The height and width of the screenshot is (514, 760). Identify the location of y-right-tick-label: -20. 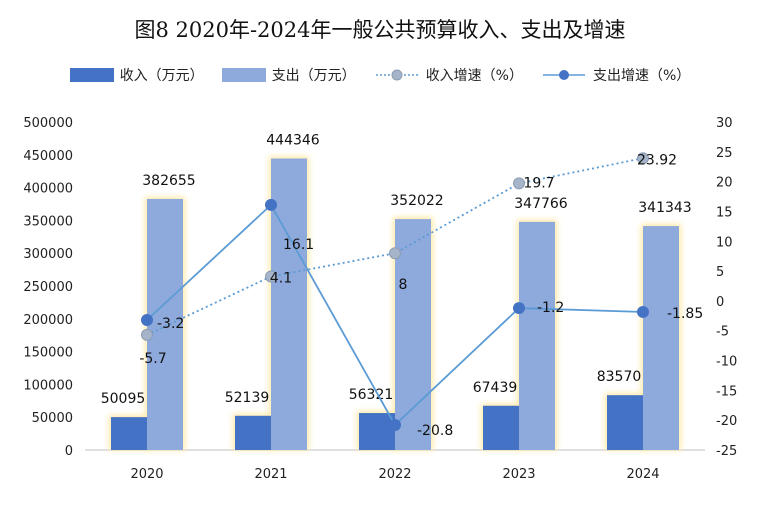
(726, 421).